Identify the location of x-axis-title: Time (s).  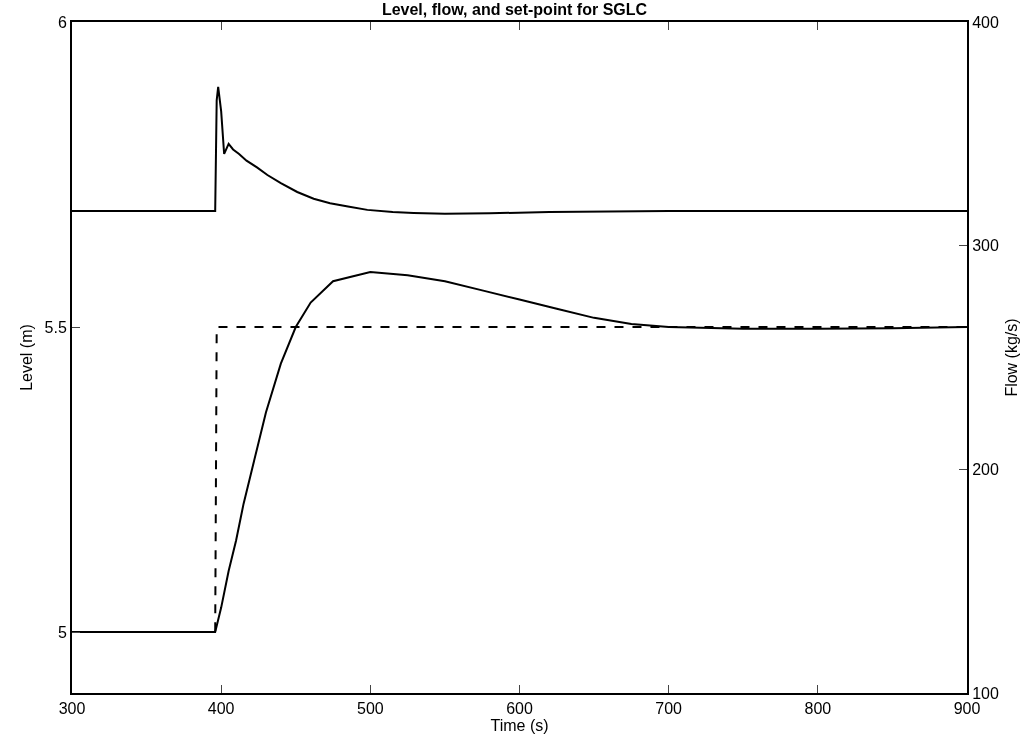
(519, 726).